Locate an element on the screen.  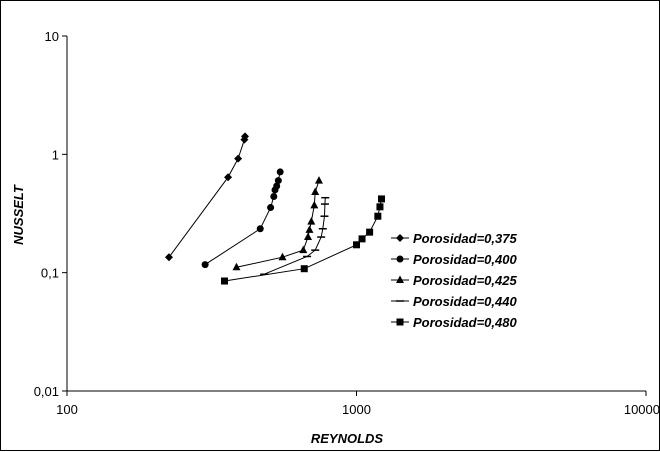
series-markers is located at coordinates (275, 208).